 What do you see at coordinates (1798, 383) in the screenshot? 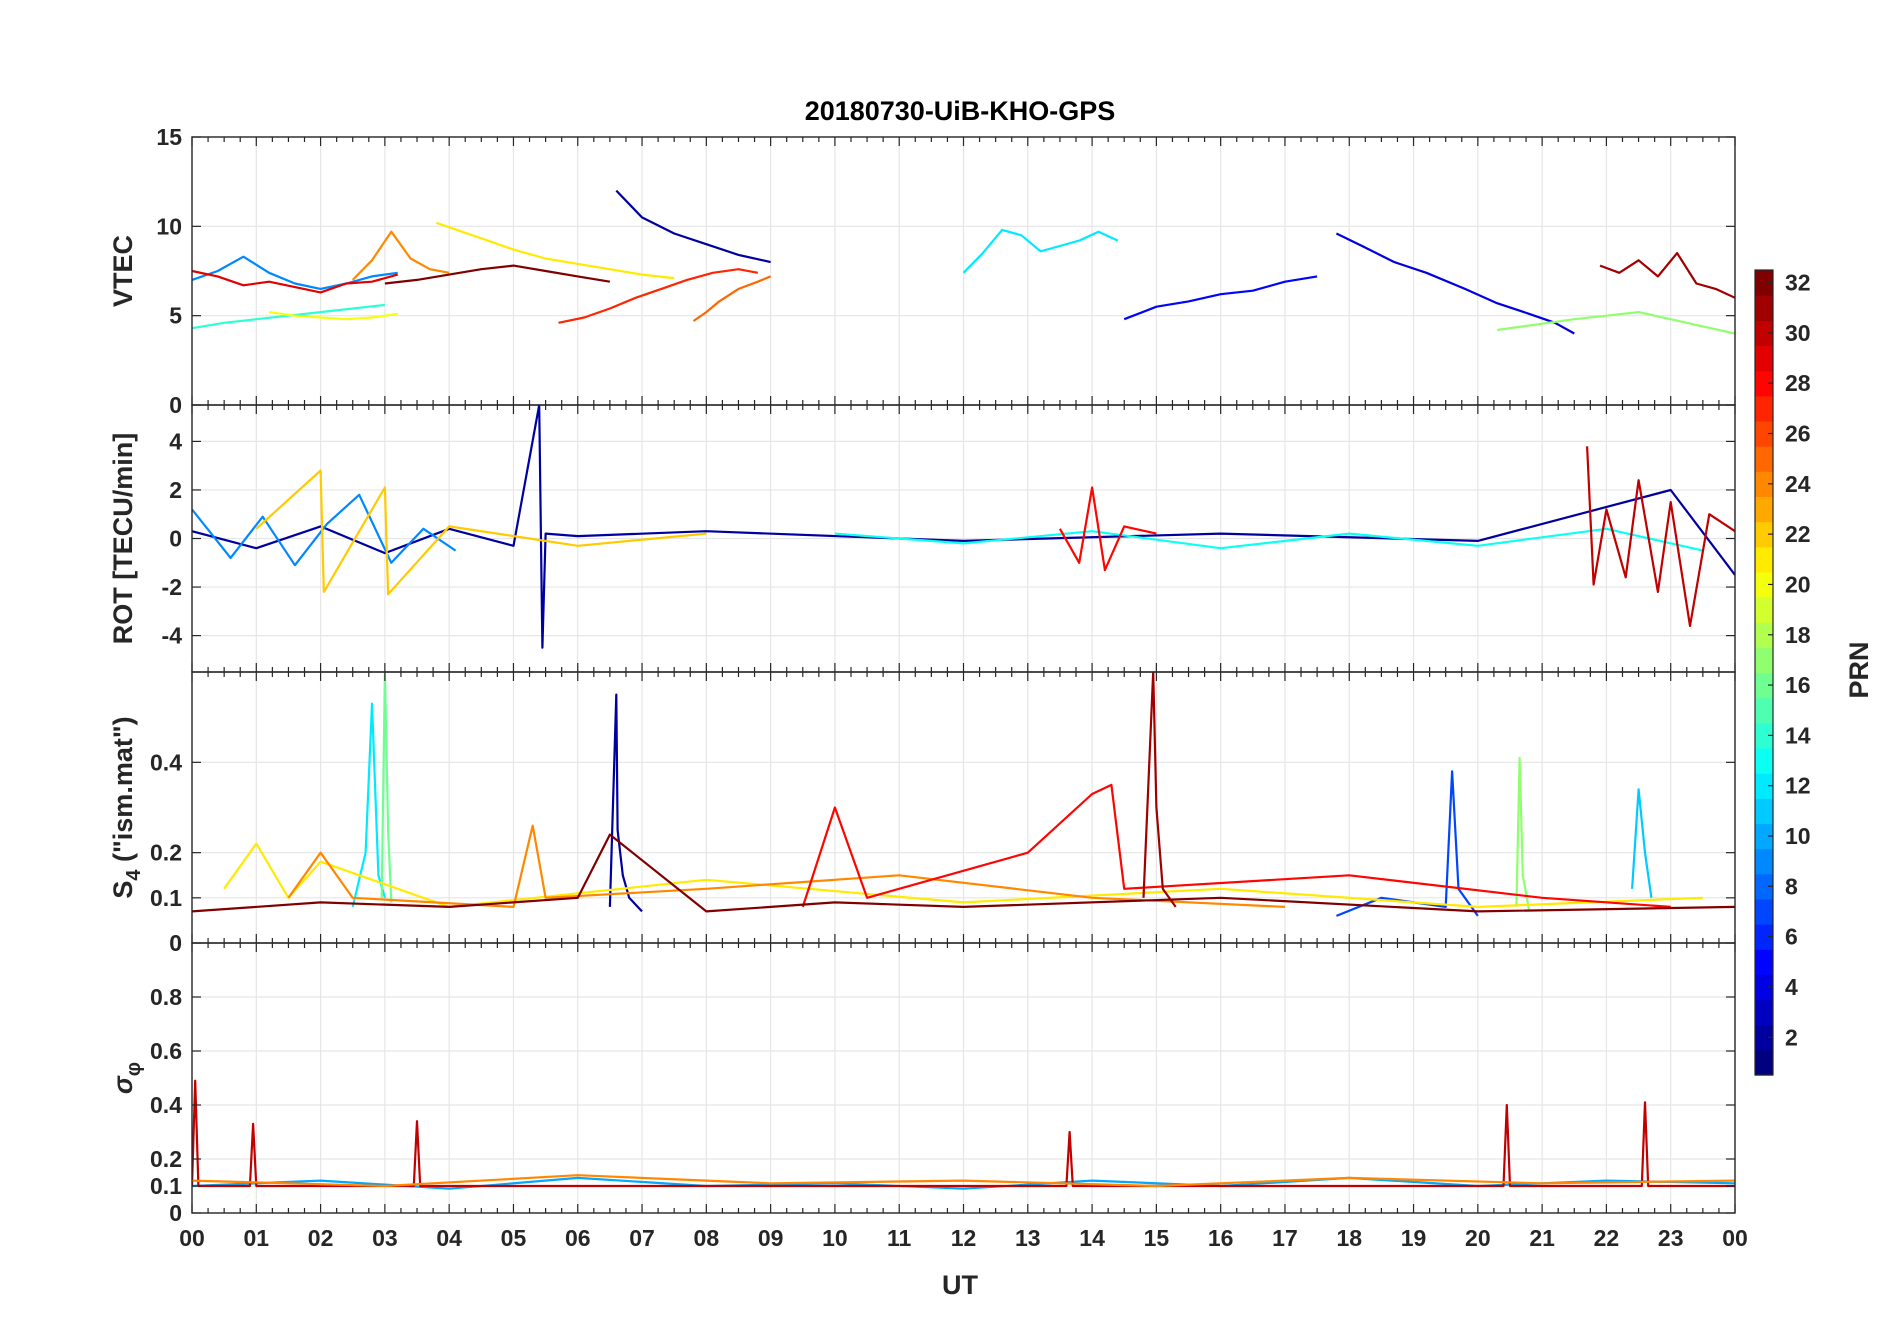
I see `colorbar-tick-label: 28` at bounding box center [1798, 383].